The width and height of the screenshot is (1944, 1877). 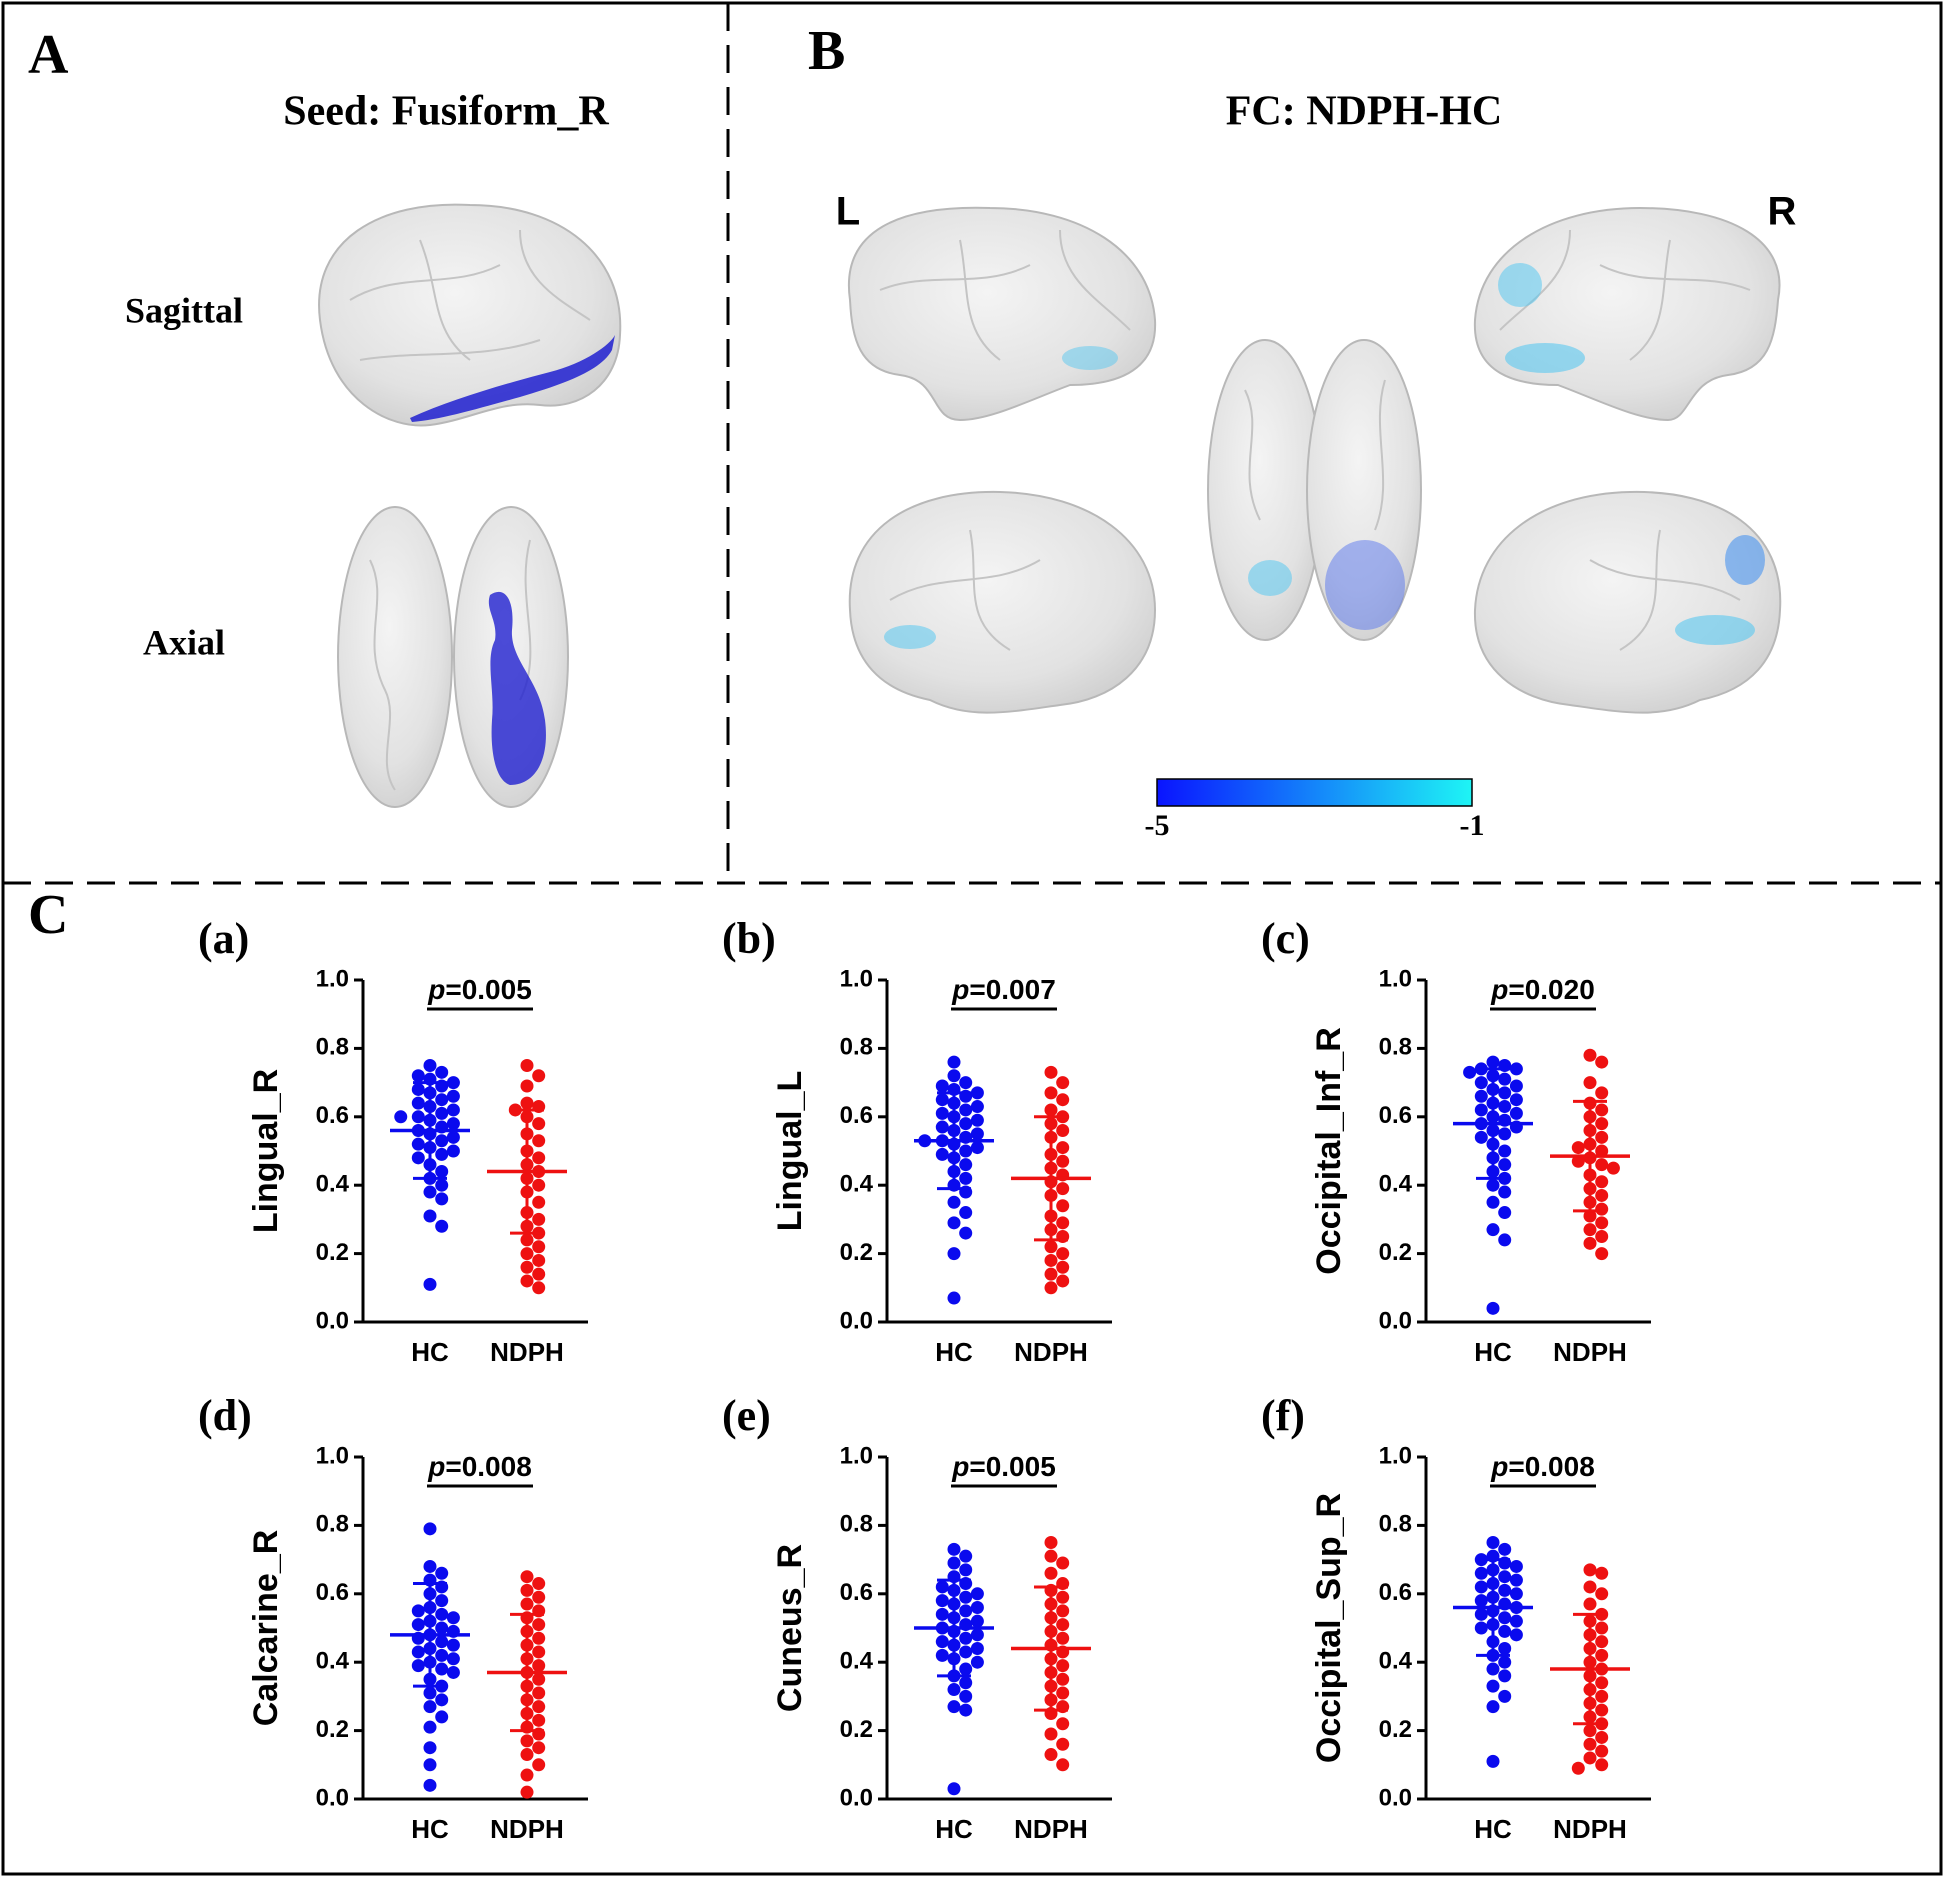 What do you see at coordinates (1003, 1466) in the screenshot?
I see `p-value: p=0.005` at bounding box center [1003, 1466].